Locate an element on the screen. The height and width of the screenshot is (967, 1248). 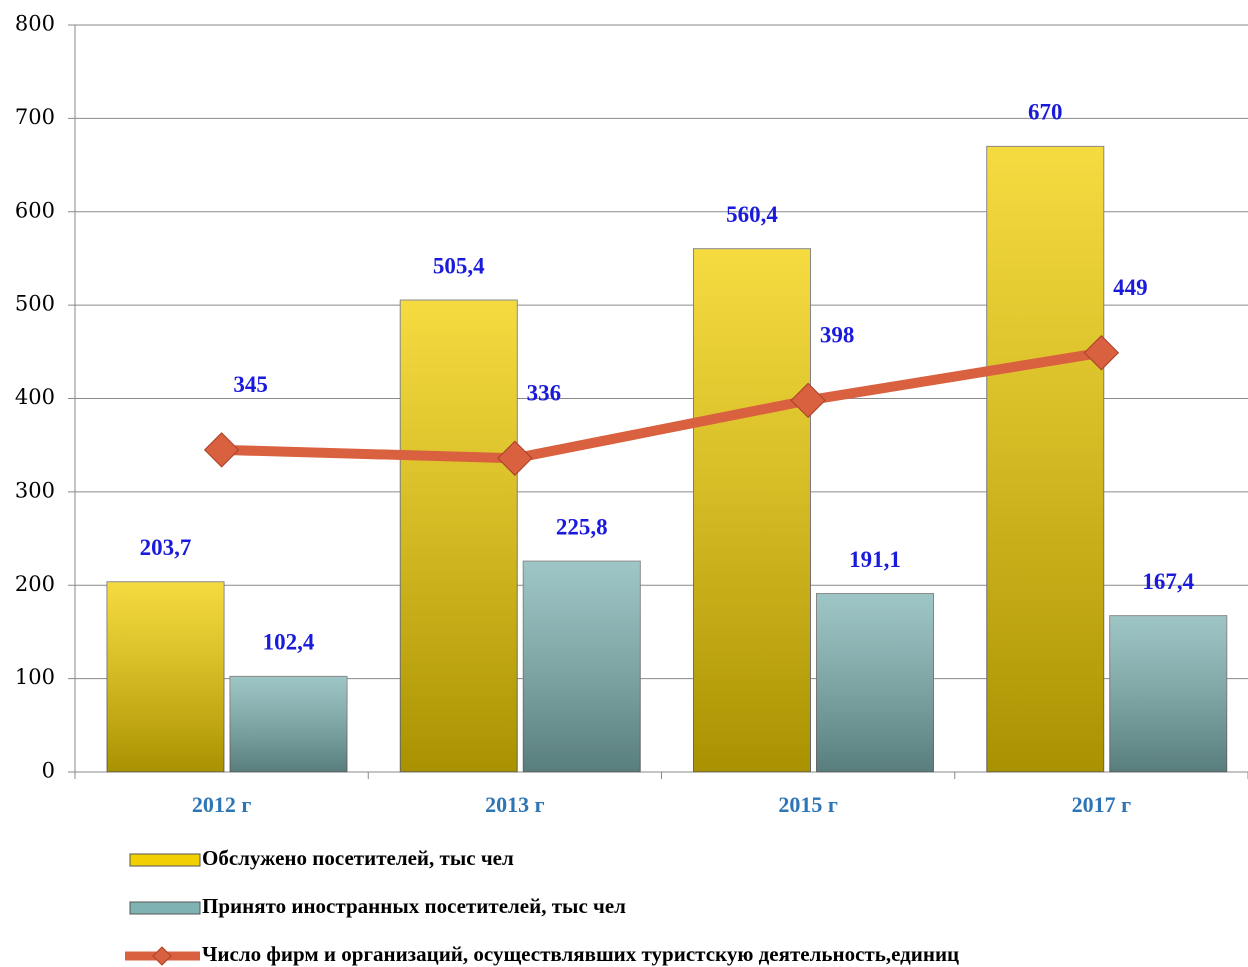
y-tick-label: 300 is located at coordinates (35, 490).